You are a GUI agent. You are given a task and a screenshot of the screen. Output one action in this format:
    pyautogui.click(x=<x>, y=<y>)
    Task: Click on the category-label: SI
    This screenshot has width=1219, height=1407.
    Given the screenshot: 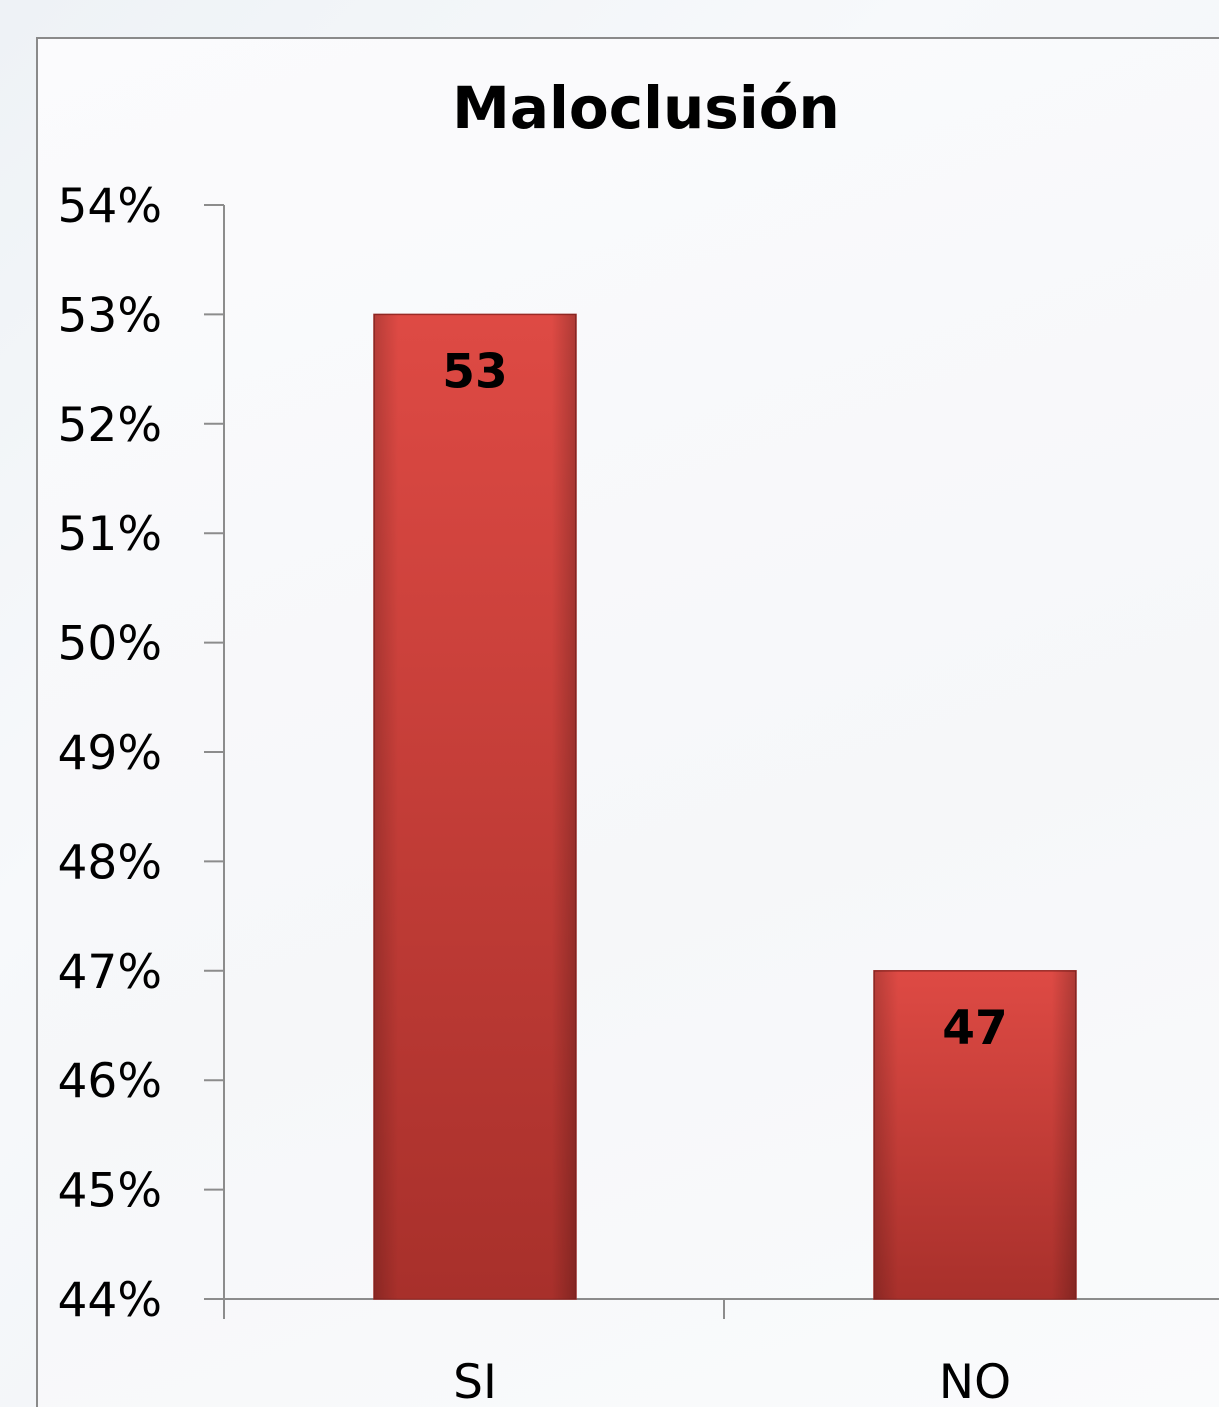 What is the action you would take?
    pyautogui.click(x=475, y=1381)
    